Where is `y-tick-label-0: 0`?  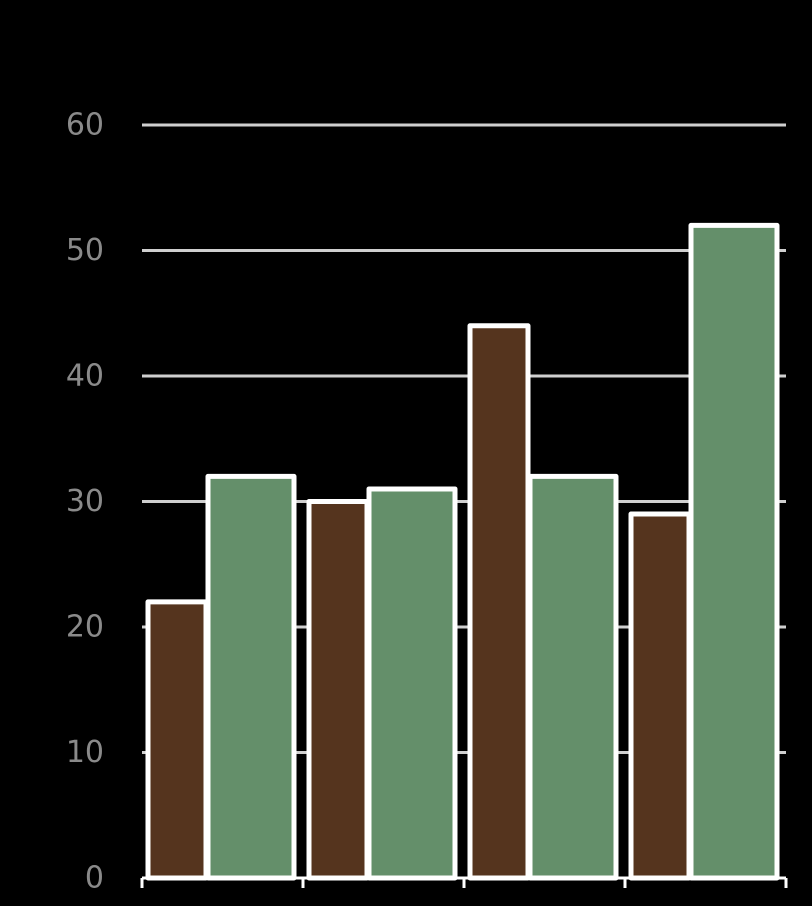 y-tick-label-0: 0 is located at coordinates (94, 878).